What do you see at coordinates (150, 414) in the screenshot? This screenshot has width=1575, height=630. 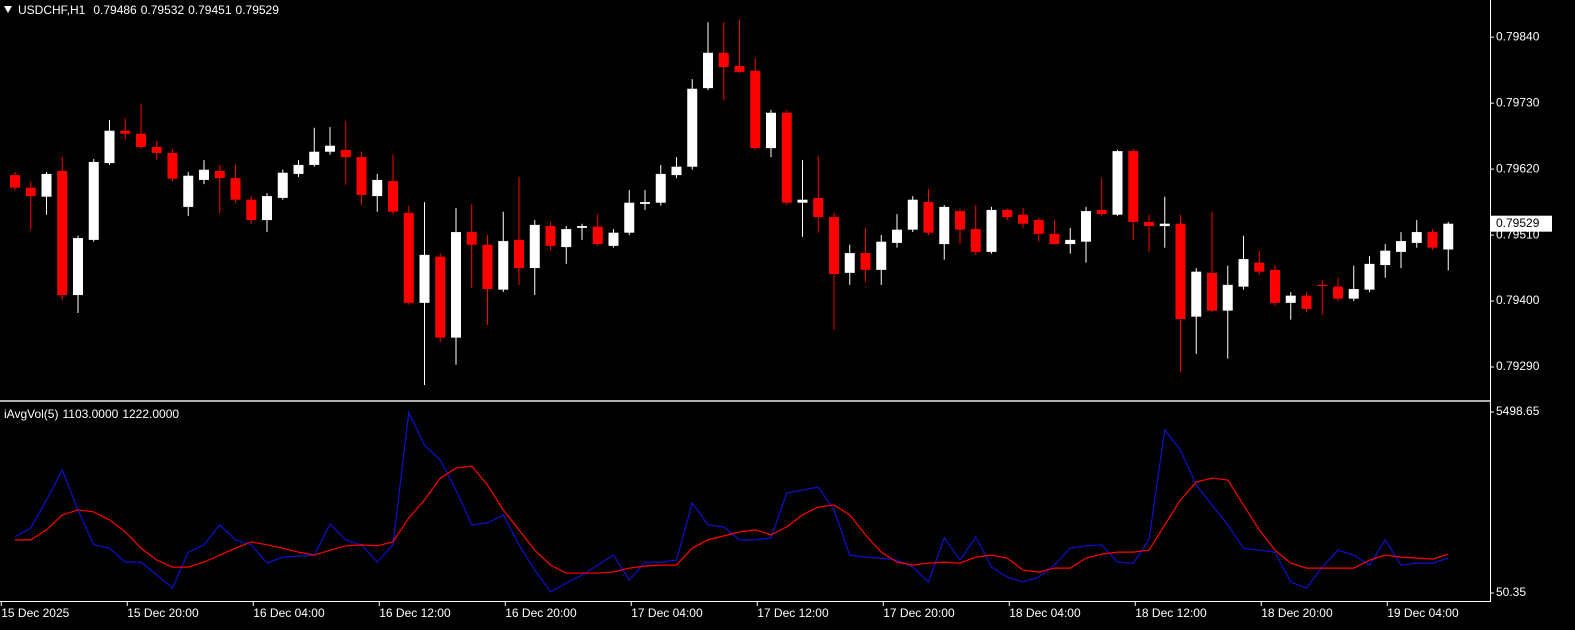 I see `indicator-value: 1222.0000` at bounding box center [150, 414].